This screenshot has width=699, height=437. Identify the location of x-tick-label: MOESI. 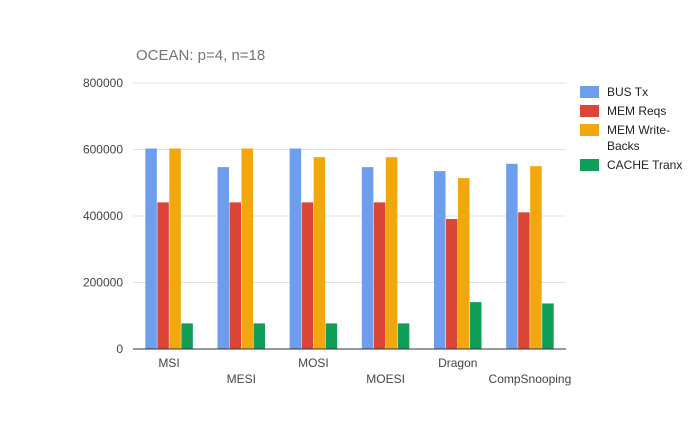
(385, 379).